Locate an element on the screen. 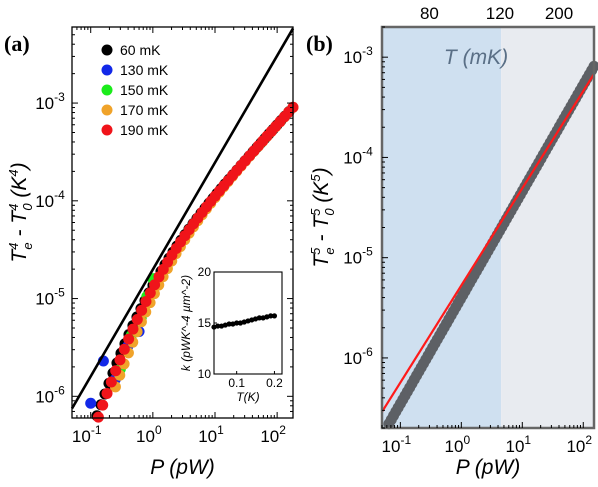 The width and height of the screenshot is (598, 487). legend-label: 130 mK is located at coordinates (144, 70).